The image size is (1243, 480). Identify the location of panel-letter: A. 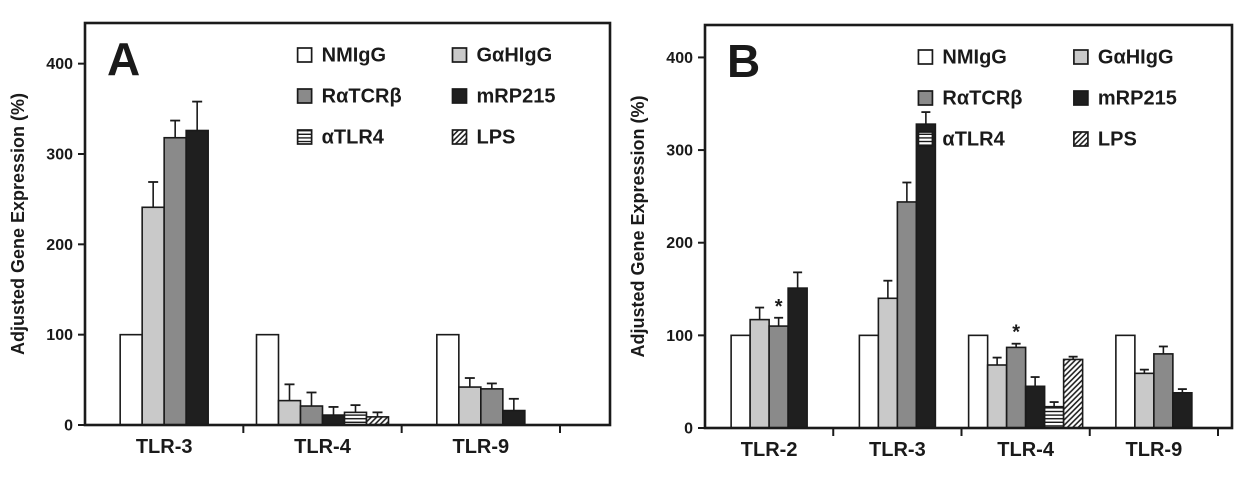
(123, 59).